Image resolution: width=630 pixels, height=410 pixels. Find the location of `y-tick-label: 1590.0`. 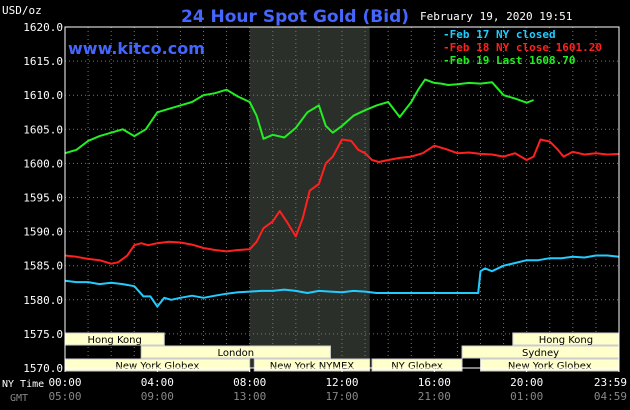

y-tick-label: 1590.0 is located at coordinates (43, 232).